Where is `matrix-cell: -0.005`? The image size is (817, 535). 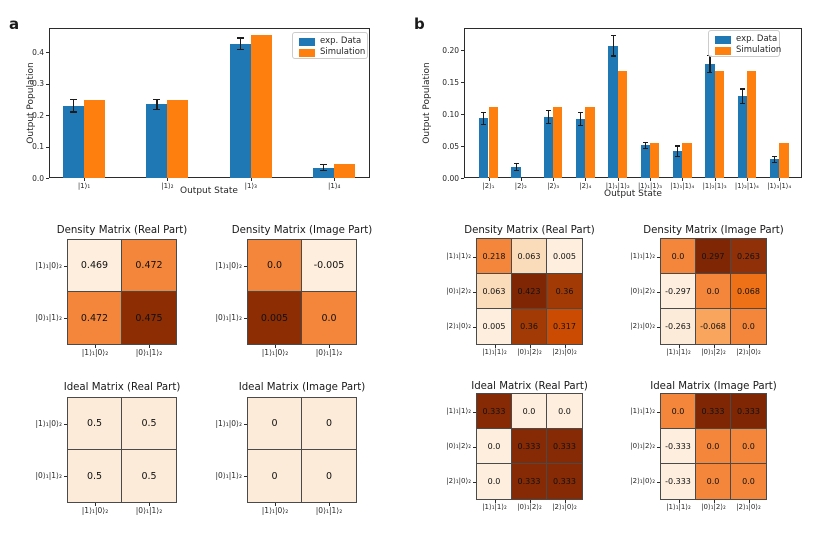 matrix-cell: -0.005 is located at coordinates (329, 266).